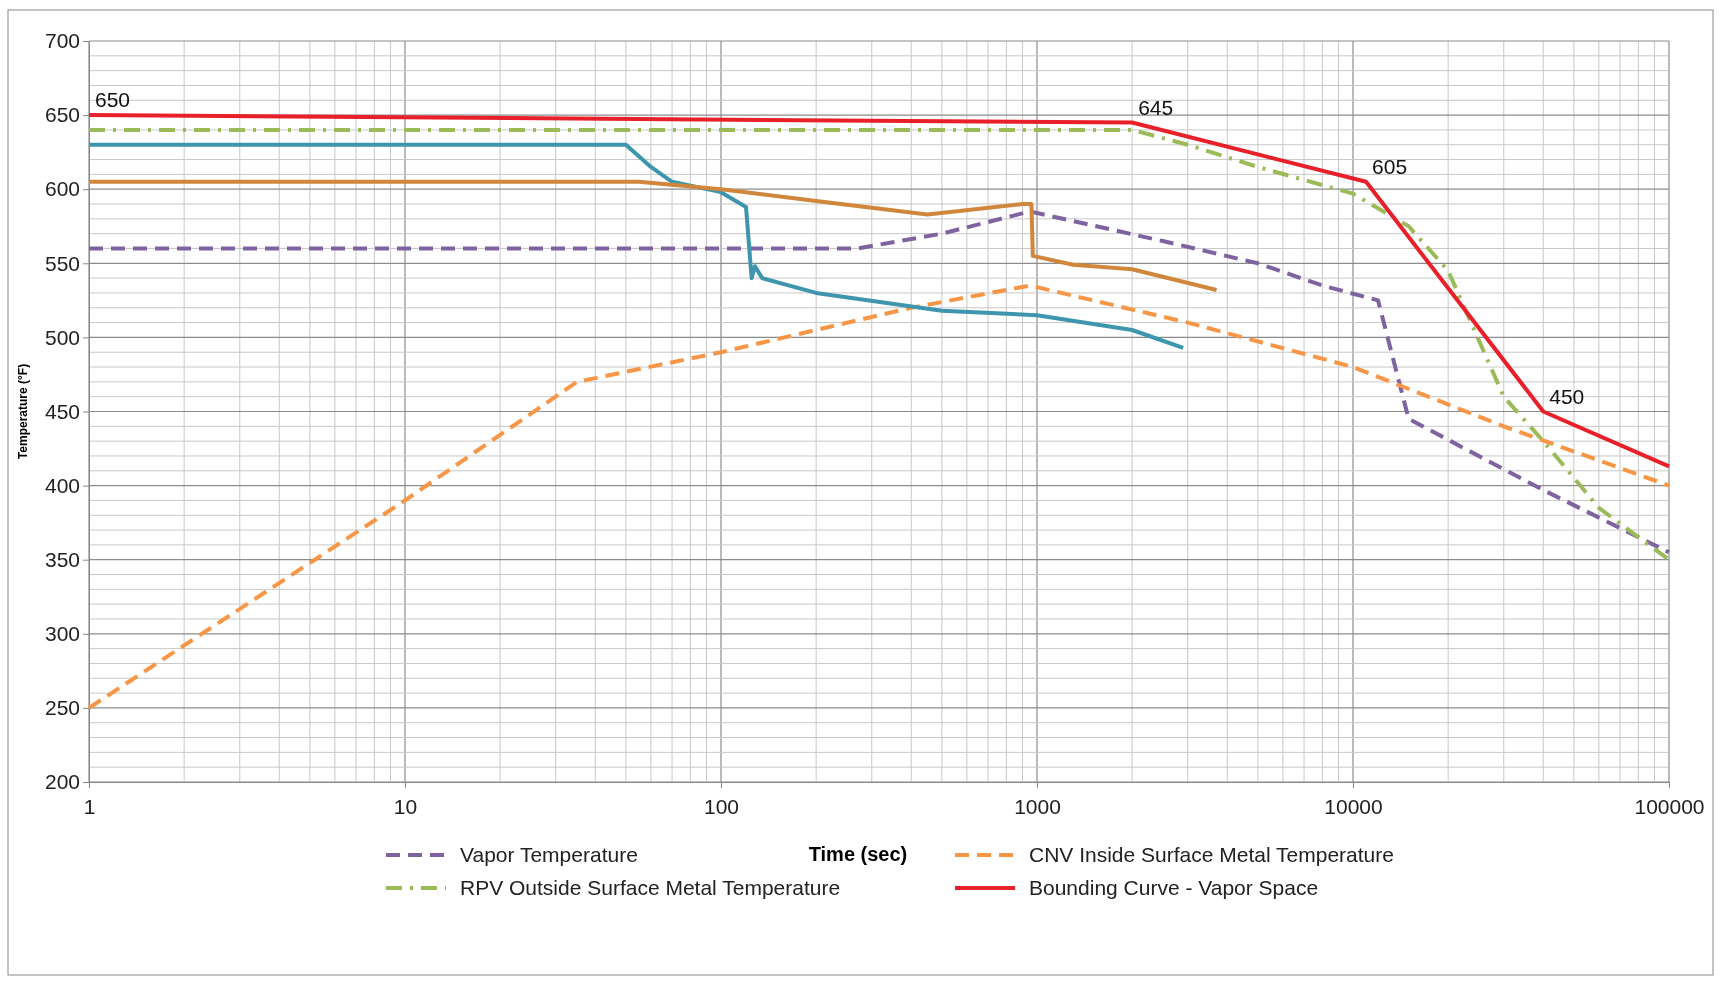 The width and height of the screenshot is (1721, 981). What do you see at coordinates (858, 854) in the screenshot?
I see `x-axis-title: Time (sec)` at bounding box center [858, 854].